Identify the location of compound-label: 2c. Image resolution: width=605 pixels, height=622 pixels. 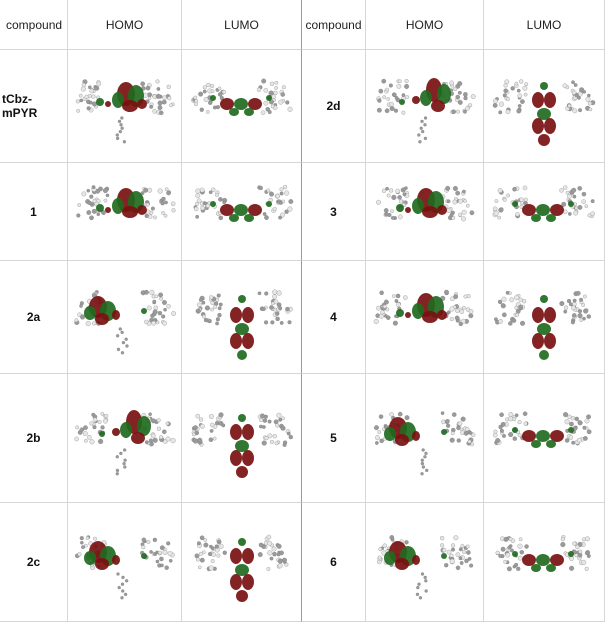
(34, 562).